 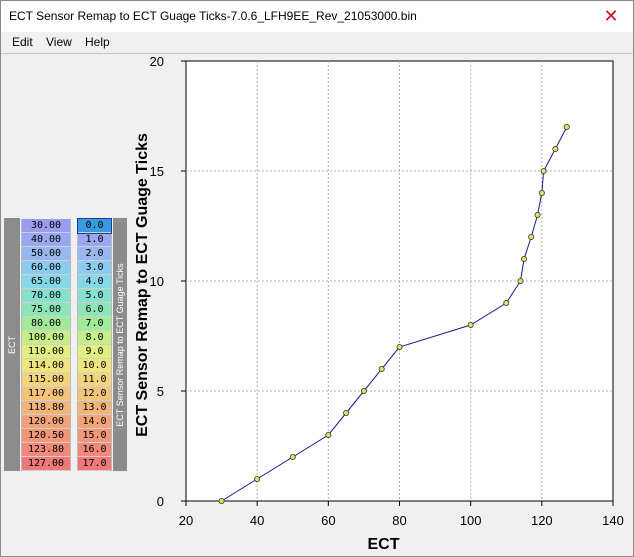 I want to click on ect-cell-10: 114.00, so click(x=46, y=366).